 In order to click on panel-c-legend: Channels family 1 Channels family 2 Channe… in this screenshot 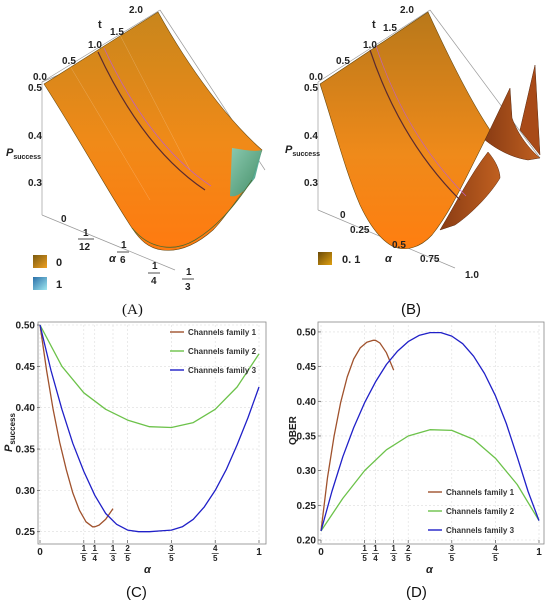, I will do `click(213, 351)`.